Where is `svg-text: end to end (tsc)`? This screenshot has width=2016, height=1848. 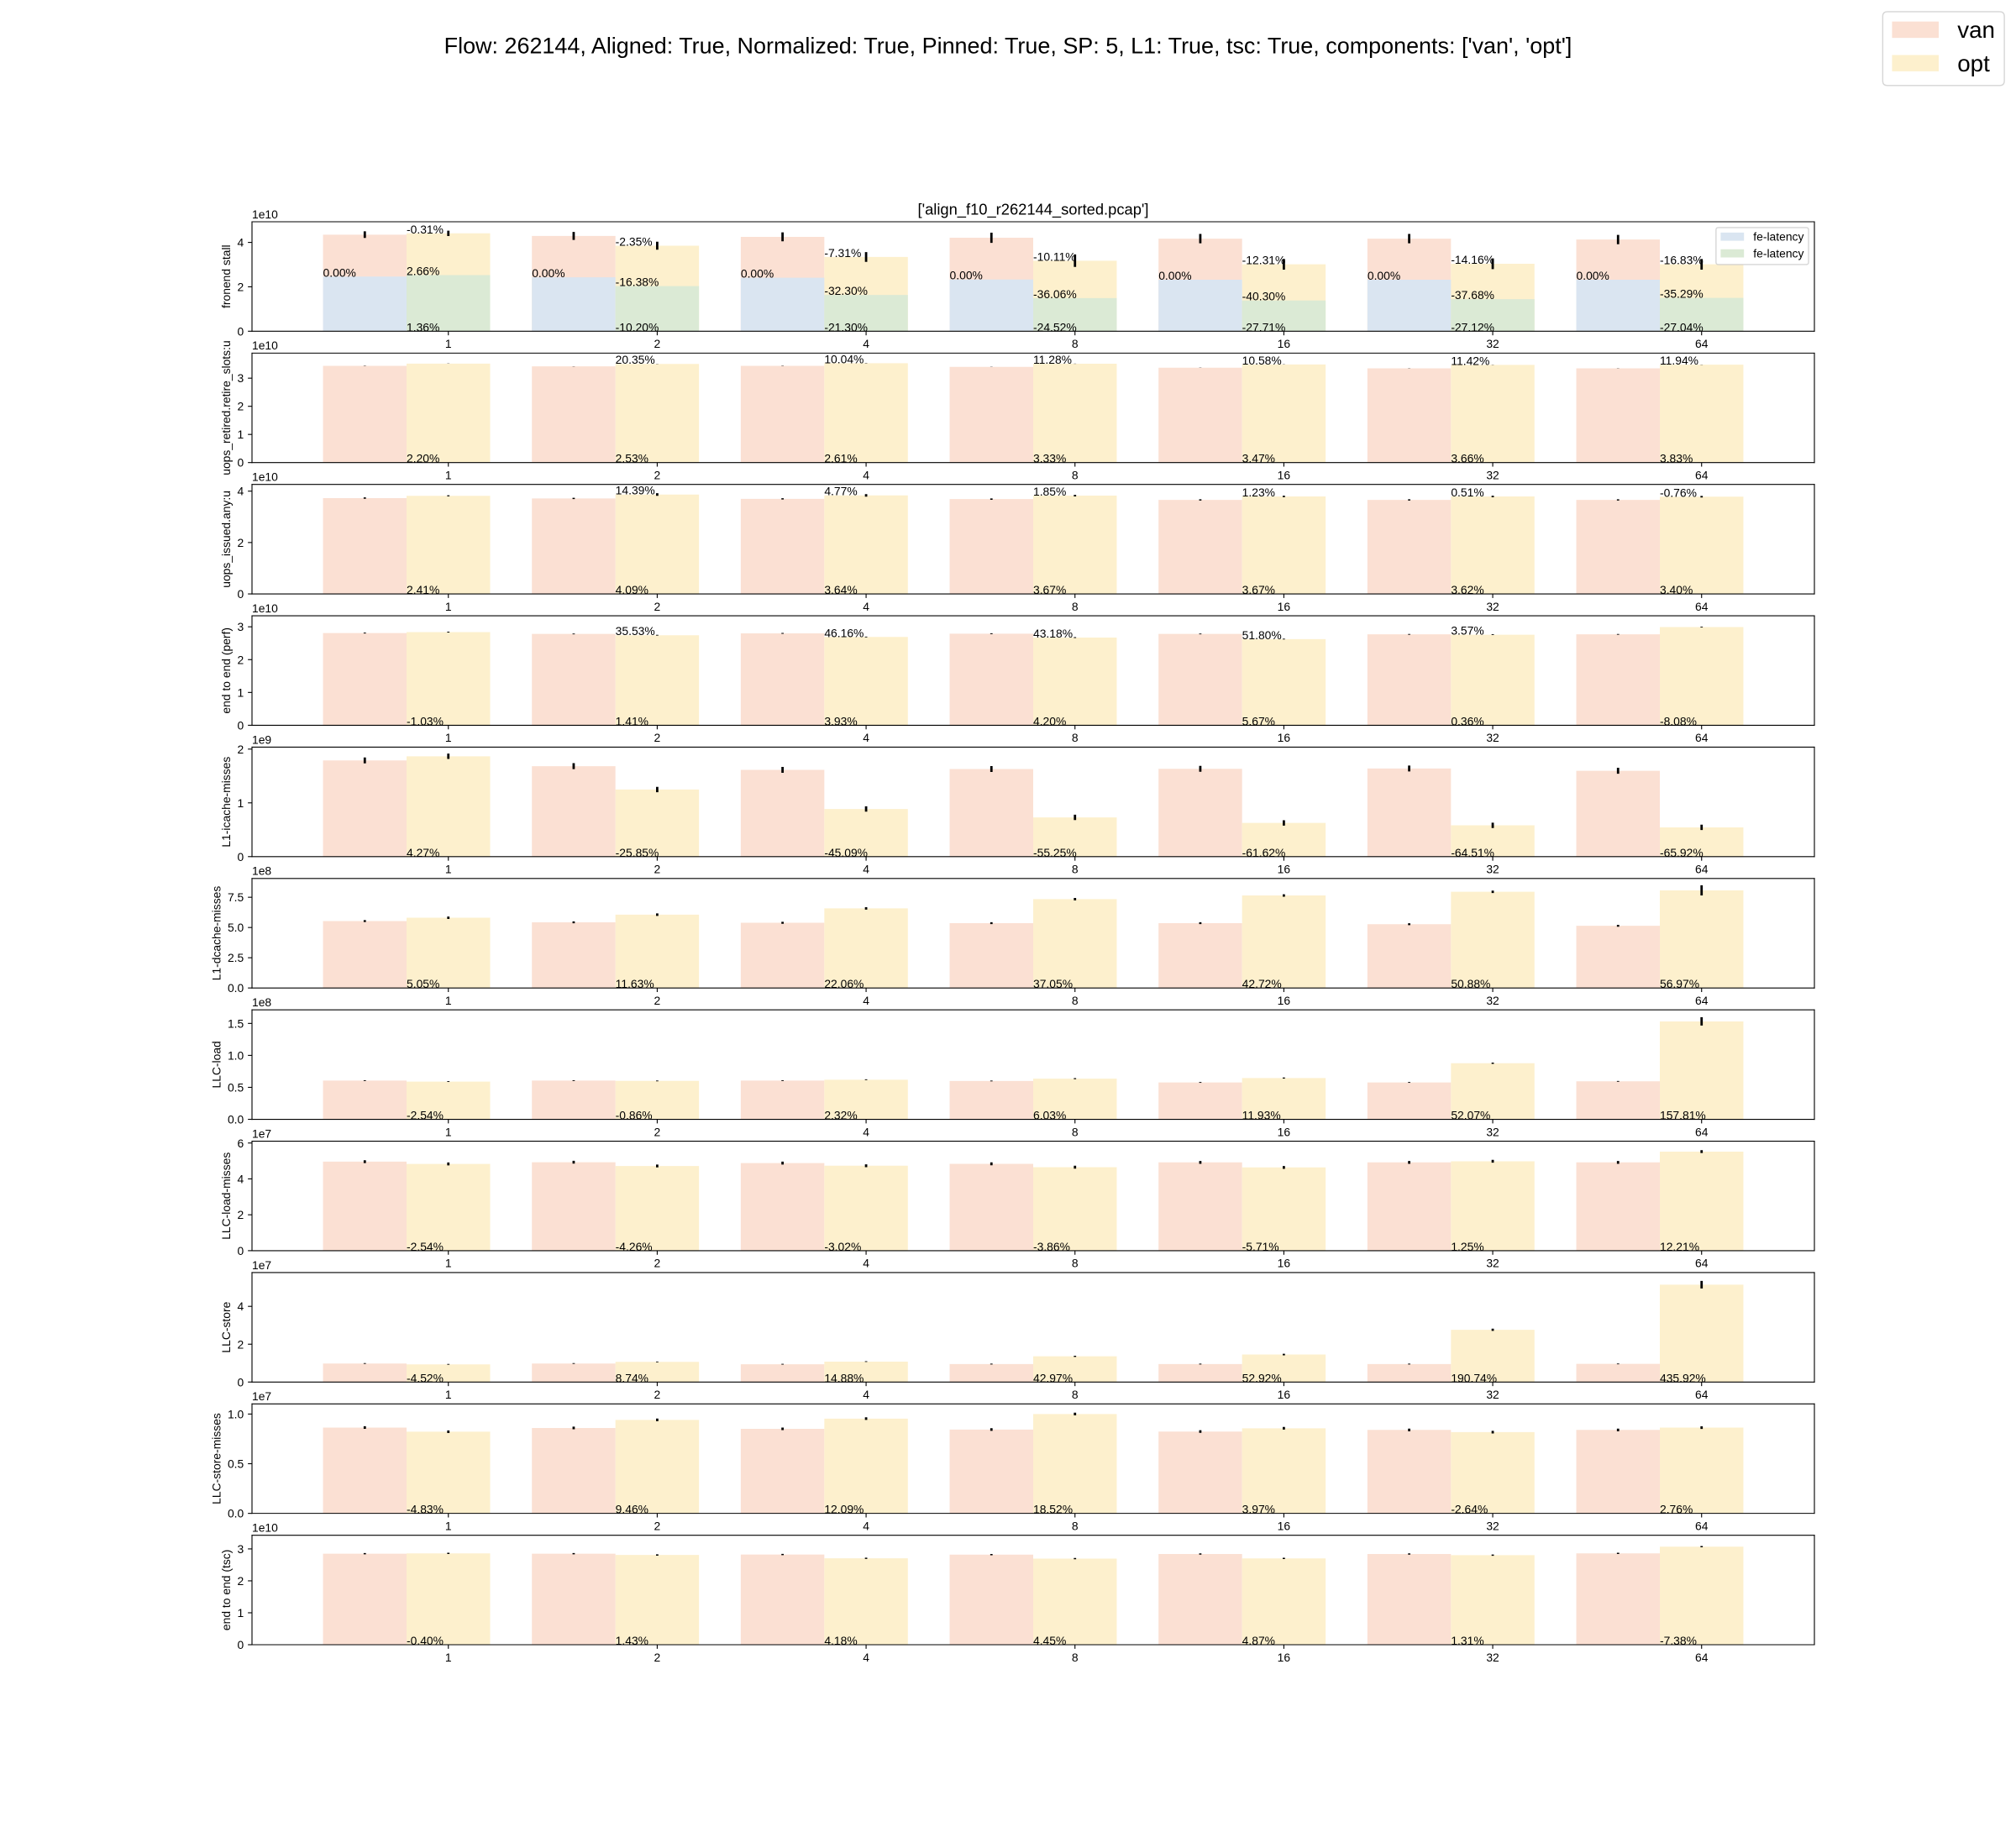 svg-text: end to end (tsc) is located at coordinates (226, 1590).